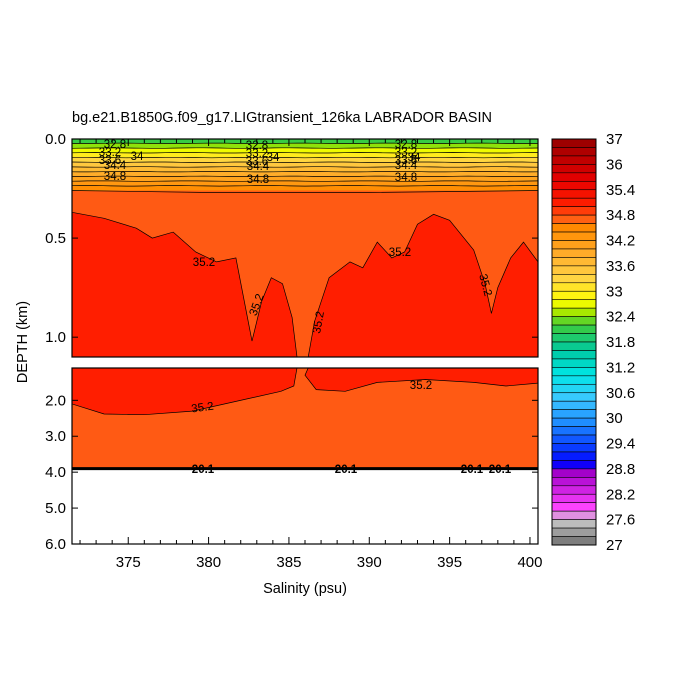 The width and height of the screenshot is (700, 700). What do you see at coordinates (23, 342) in the screenshot?
I see `y-axis-label: DEPTH (km)` at bounding box center [23, 342].